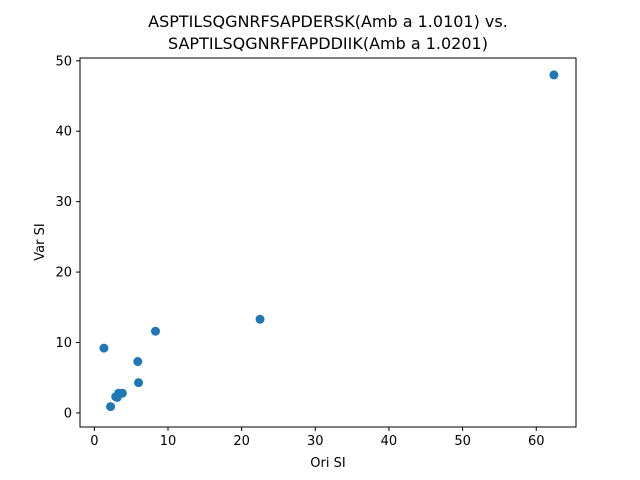  I want to click on y-tick-label: 50, so click(63, 61).